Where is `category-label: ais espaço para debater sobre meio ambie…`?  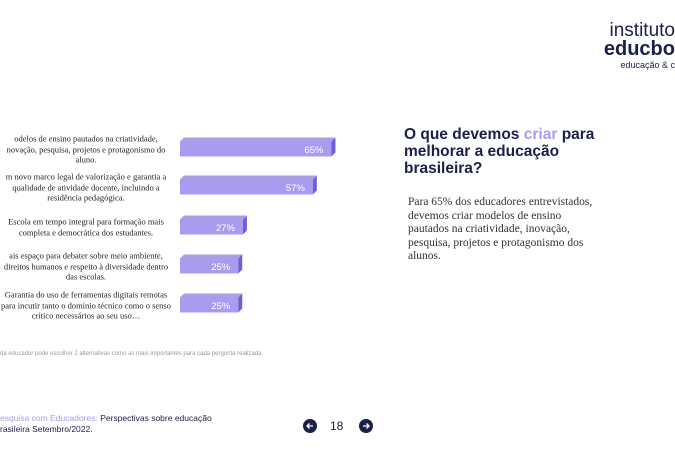
category-label: ais espaço para debater sobre meio ambie… is located at coordinates (86, 266).